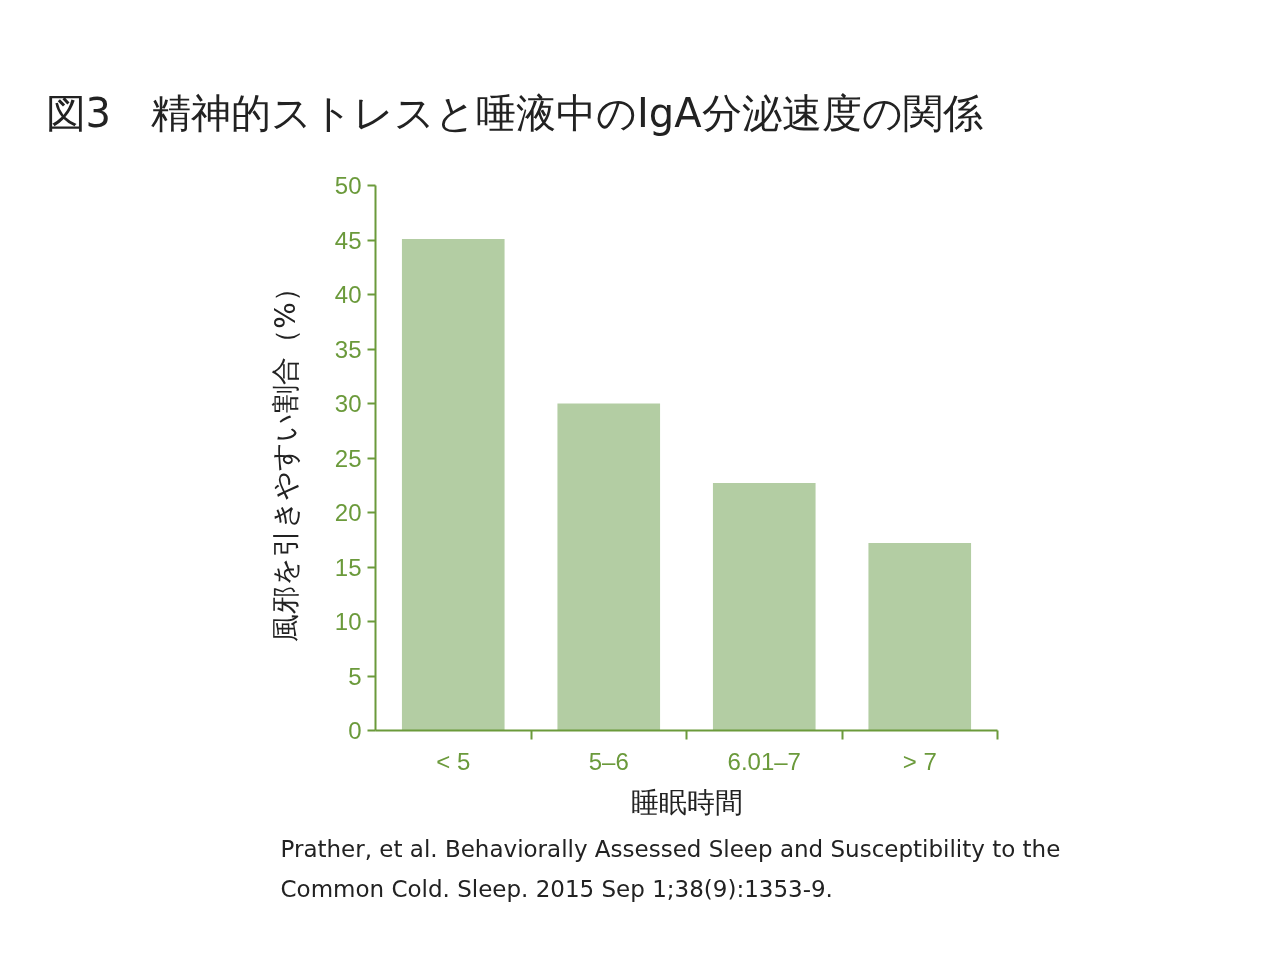  What do you see at coordinates (355, 730) in the screenshot?
I see `y-tick-label: 0` at bounding box center [355, 730].